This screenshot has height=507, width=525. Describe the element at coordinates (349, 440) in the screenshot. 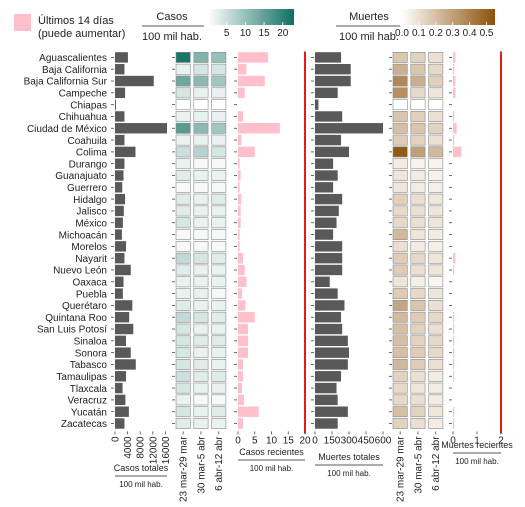

I see `axis-tick-label: 300` at that location.